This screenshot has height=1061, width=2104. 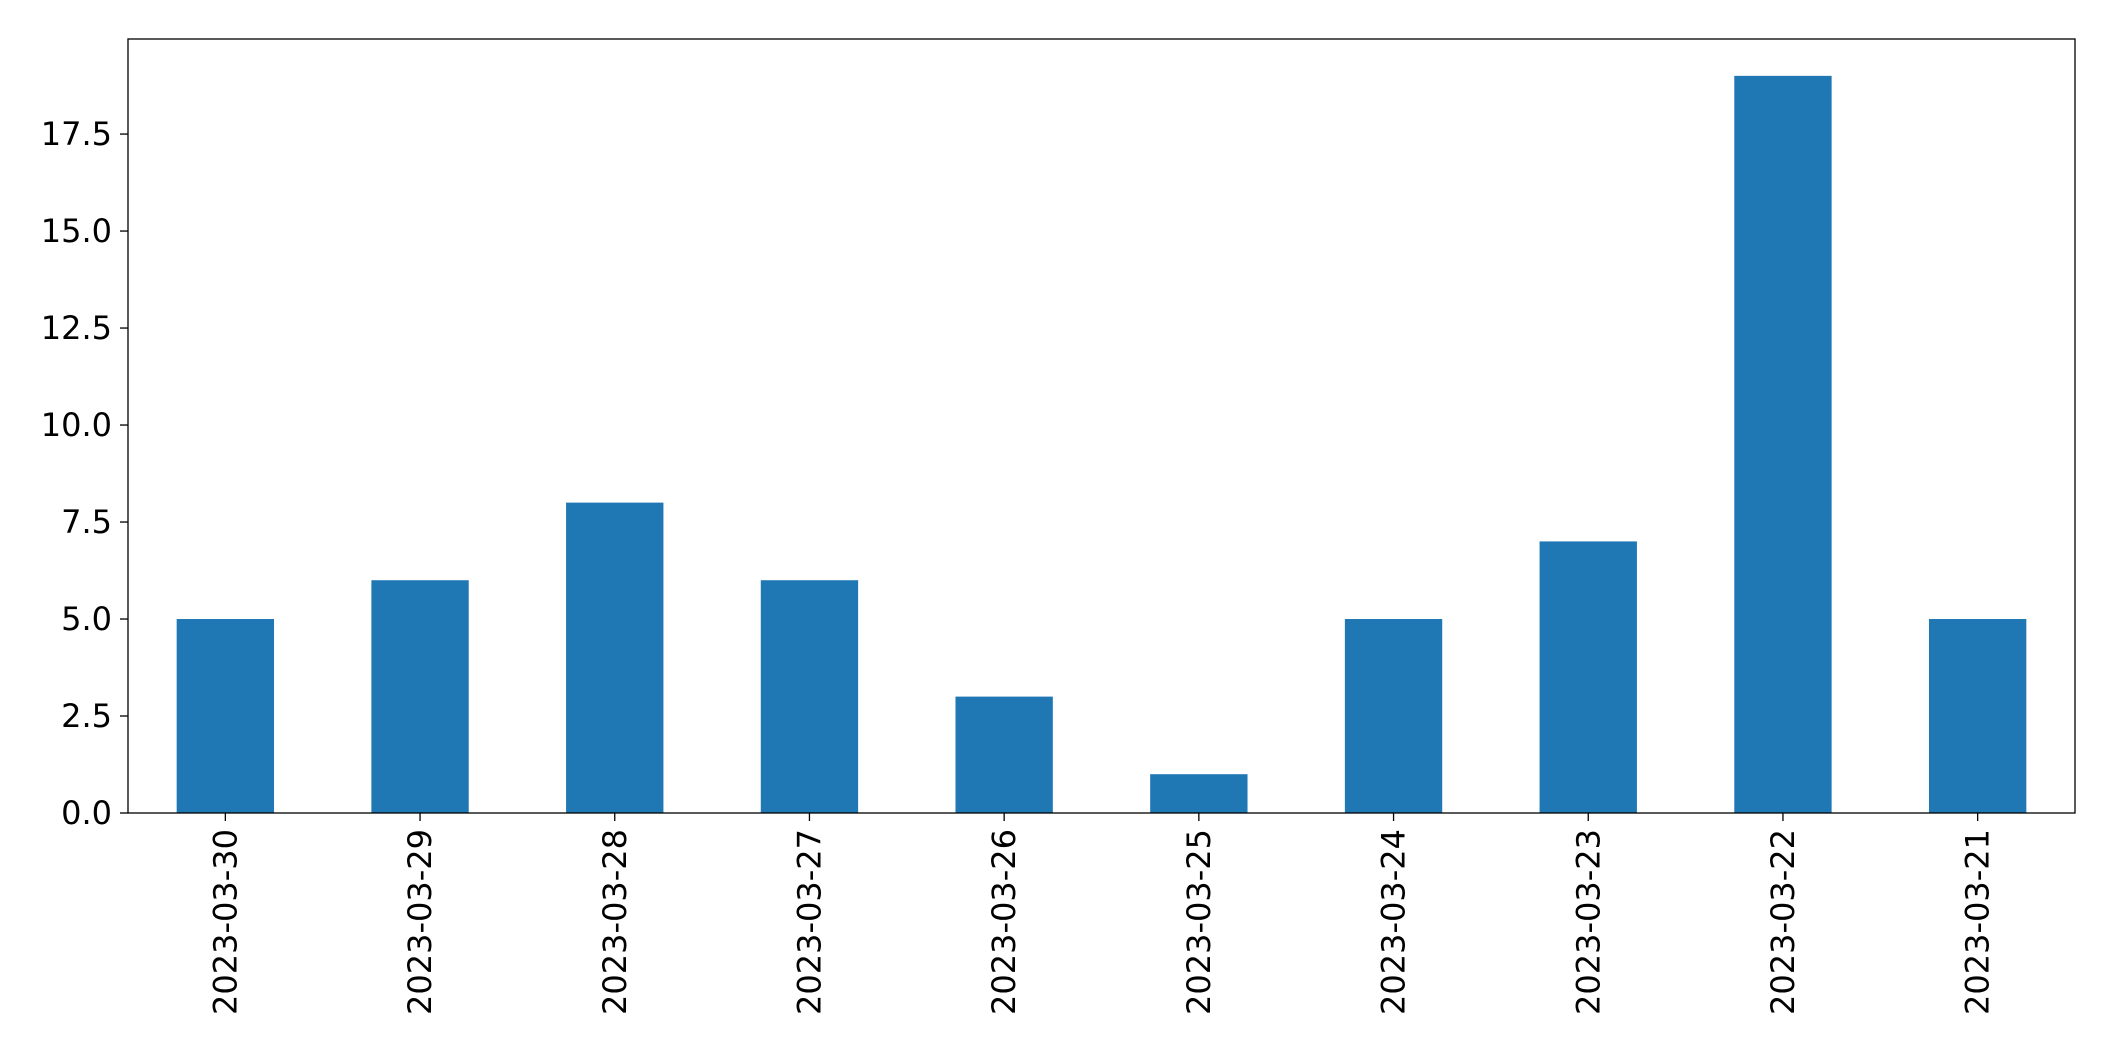 I want to click on x-tick-label: 2023-03-25, so click(x=1199, y=922).